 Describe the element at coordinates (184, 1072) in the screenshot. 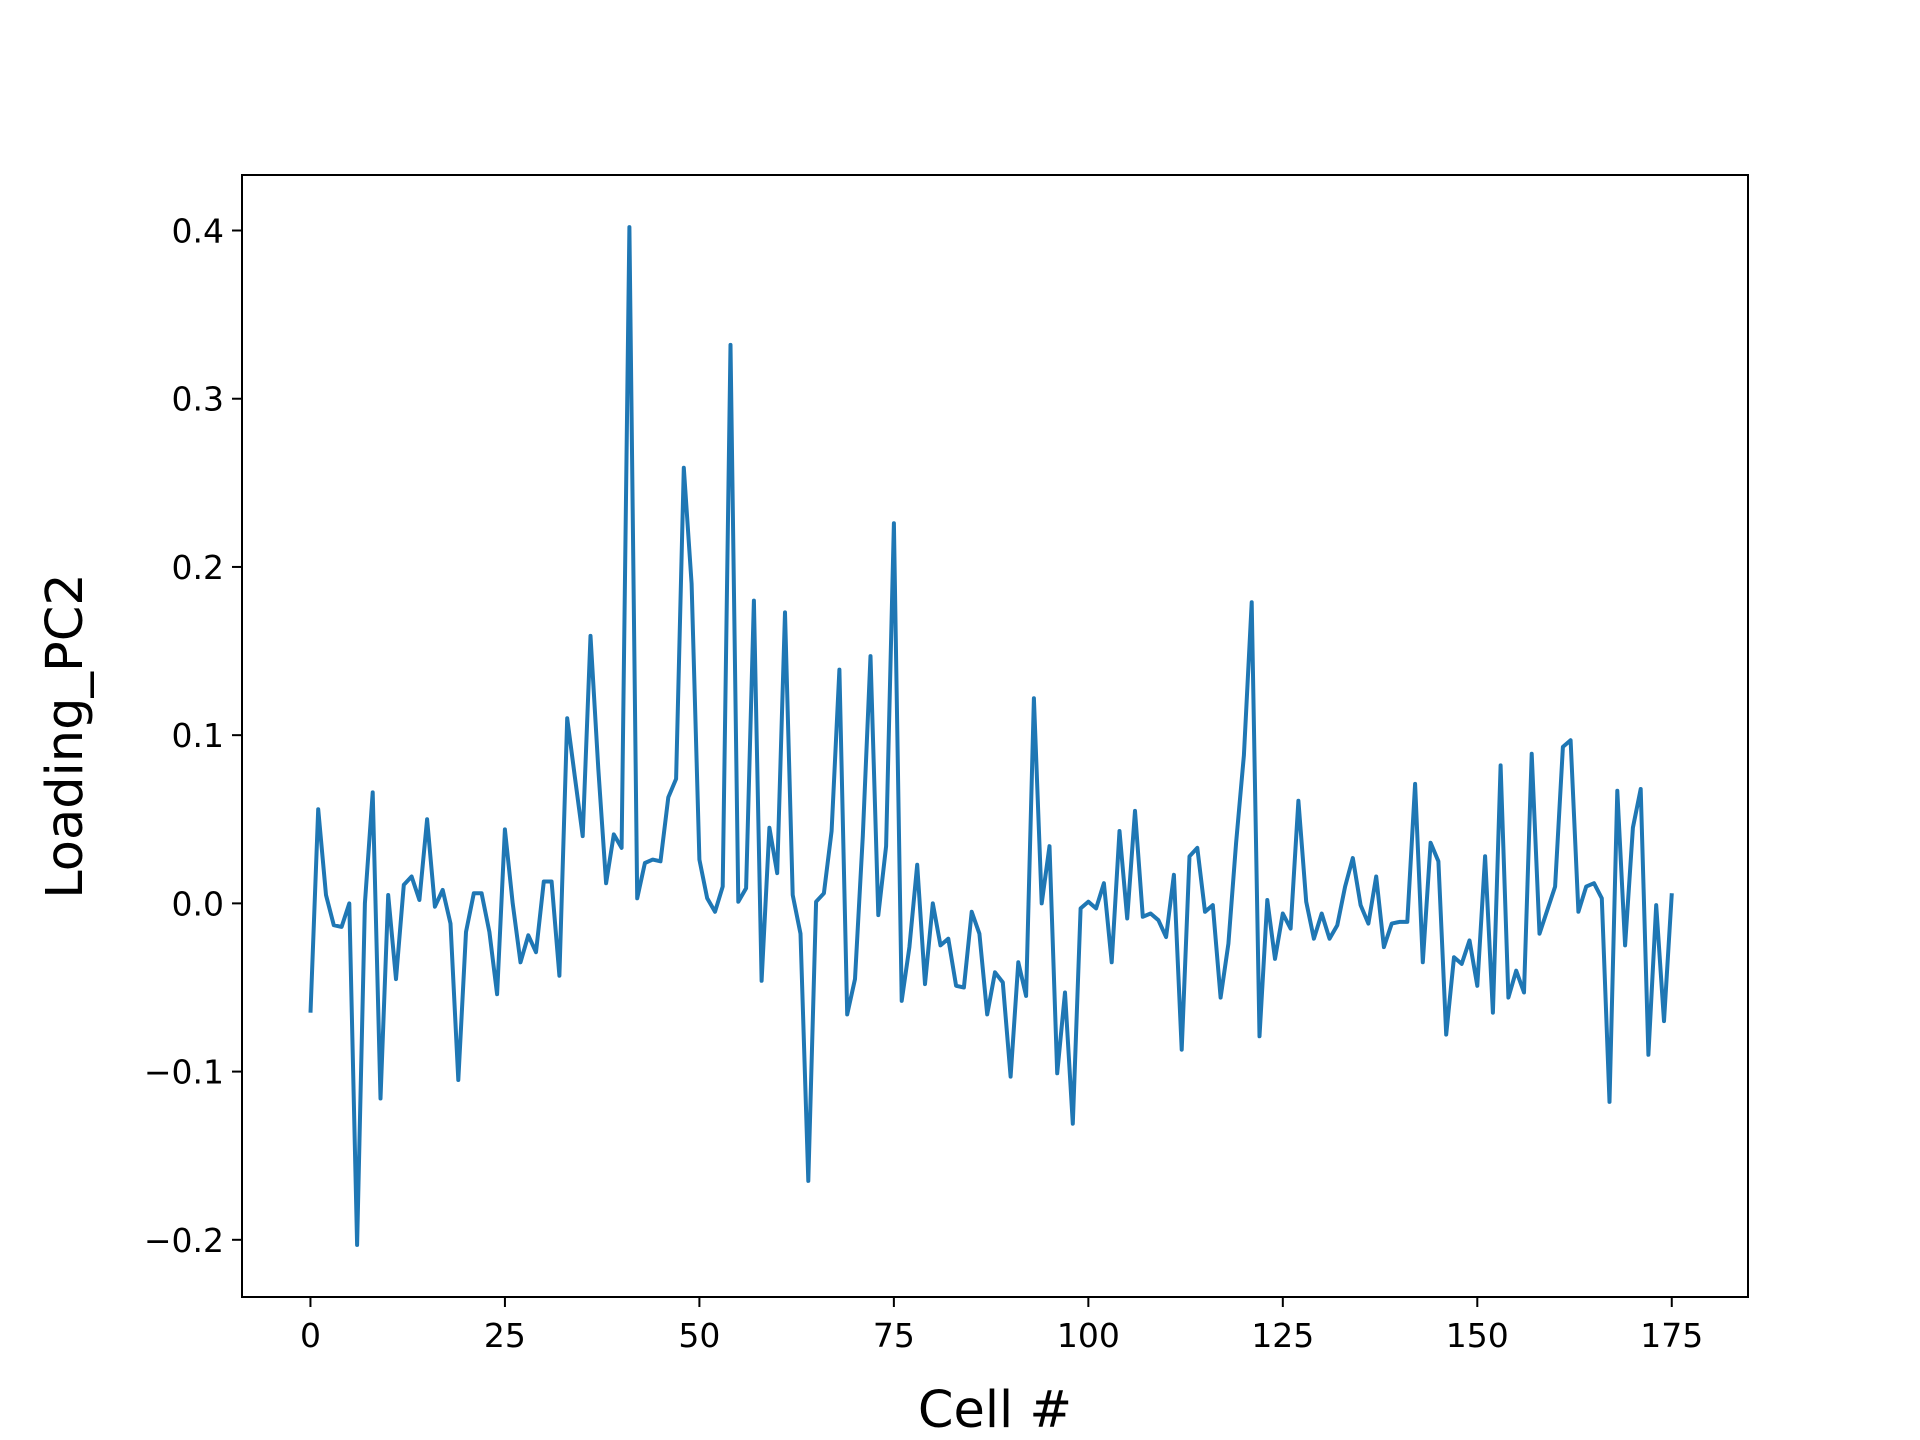

I see `y-tick-label: −0.1` at that location.